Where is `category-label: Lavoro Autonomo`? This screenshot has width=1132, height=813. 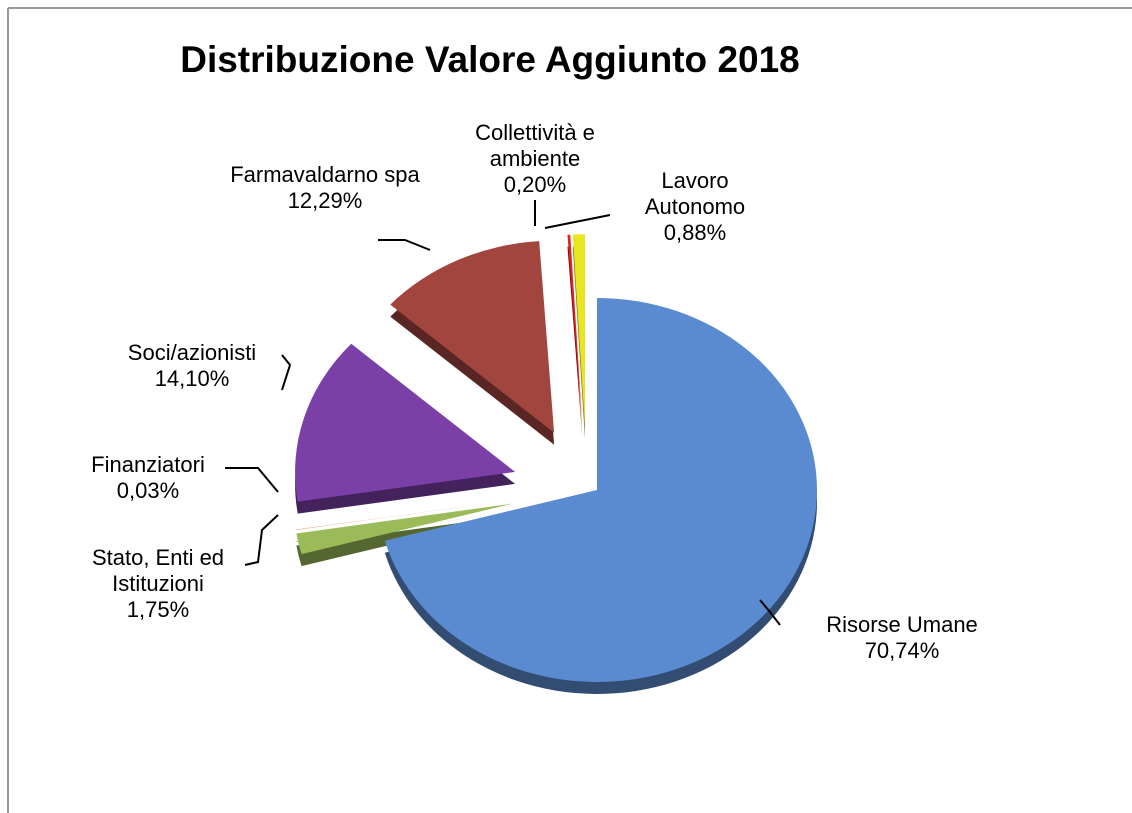 category-label: Lavoro Autonomo is located at coordinates (695, 193).